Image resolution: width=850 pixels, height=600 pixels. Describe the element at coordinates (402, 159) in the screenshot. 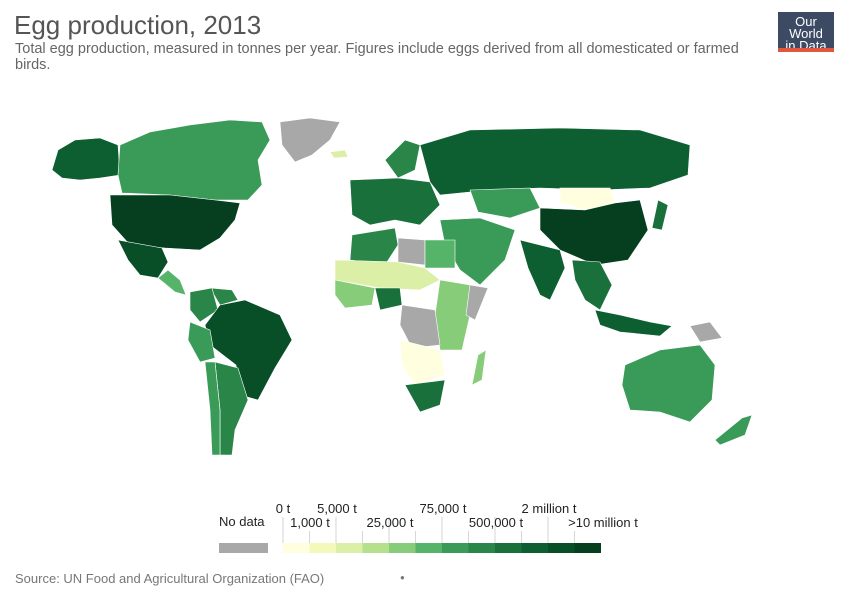

I see `map-region-scandinavia: Scandinavia` at that location.